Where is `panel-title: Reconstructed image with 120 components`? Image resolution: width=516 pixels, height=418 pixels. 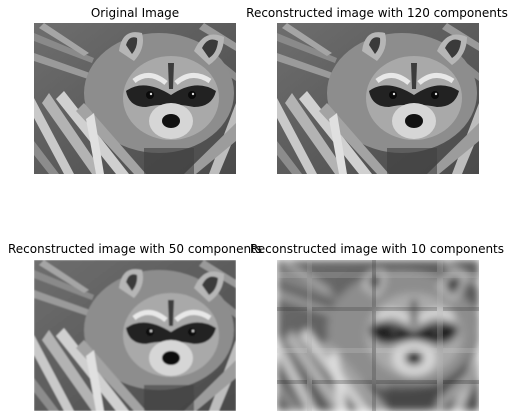 panel-title: Reconstructed image with 120 components is located at coordinates (377, 13).